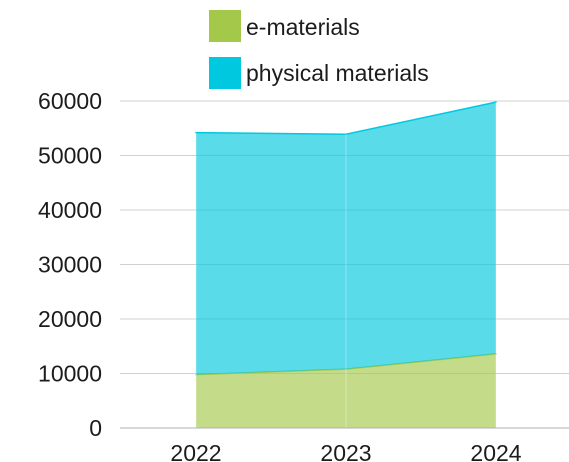 The height and width of the screenshot is (462, 569). I want to click on legend: e-materials physical materials, so click(319, 49).